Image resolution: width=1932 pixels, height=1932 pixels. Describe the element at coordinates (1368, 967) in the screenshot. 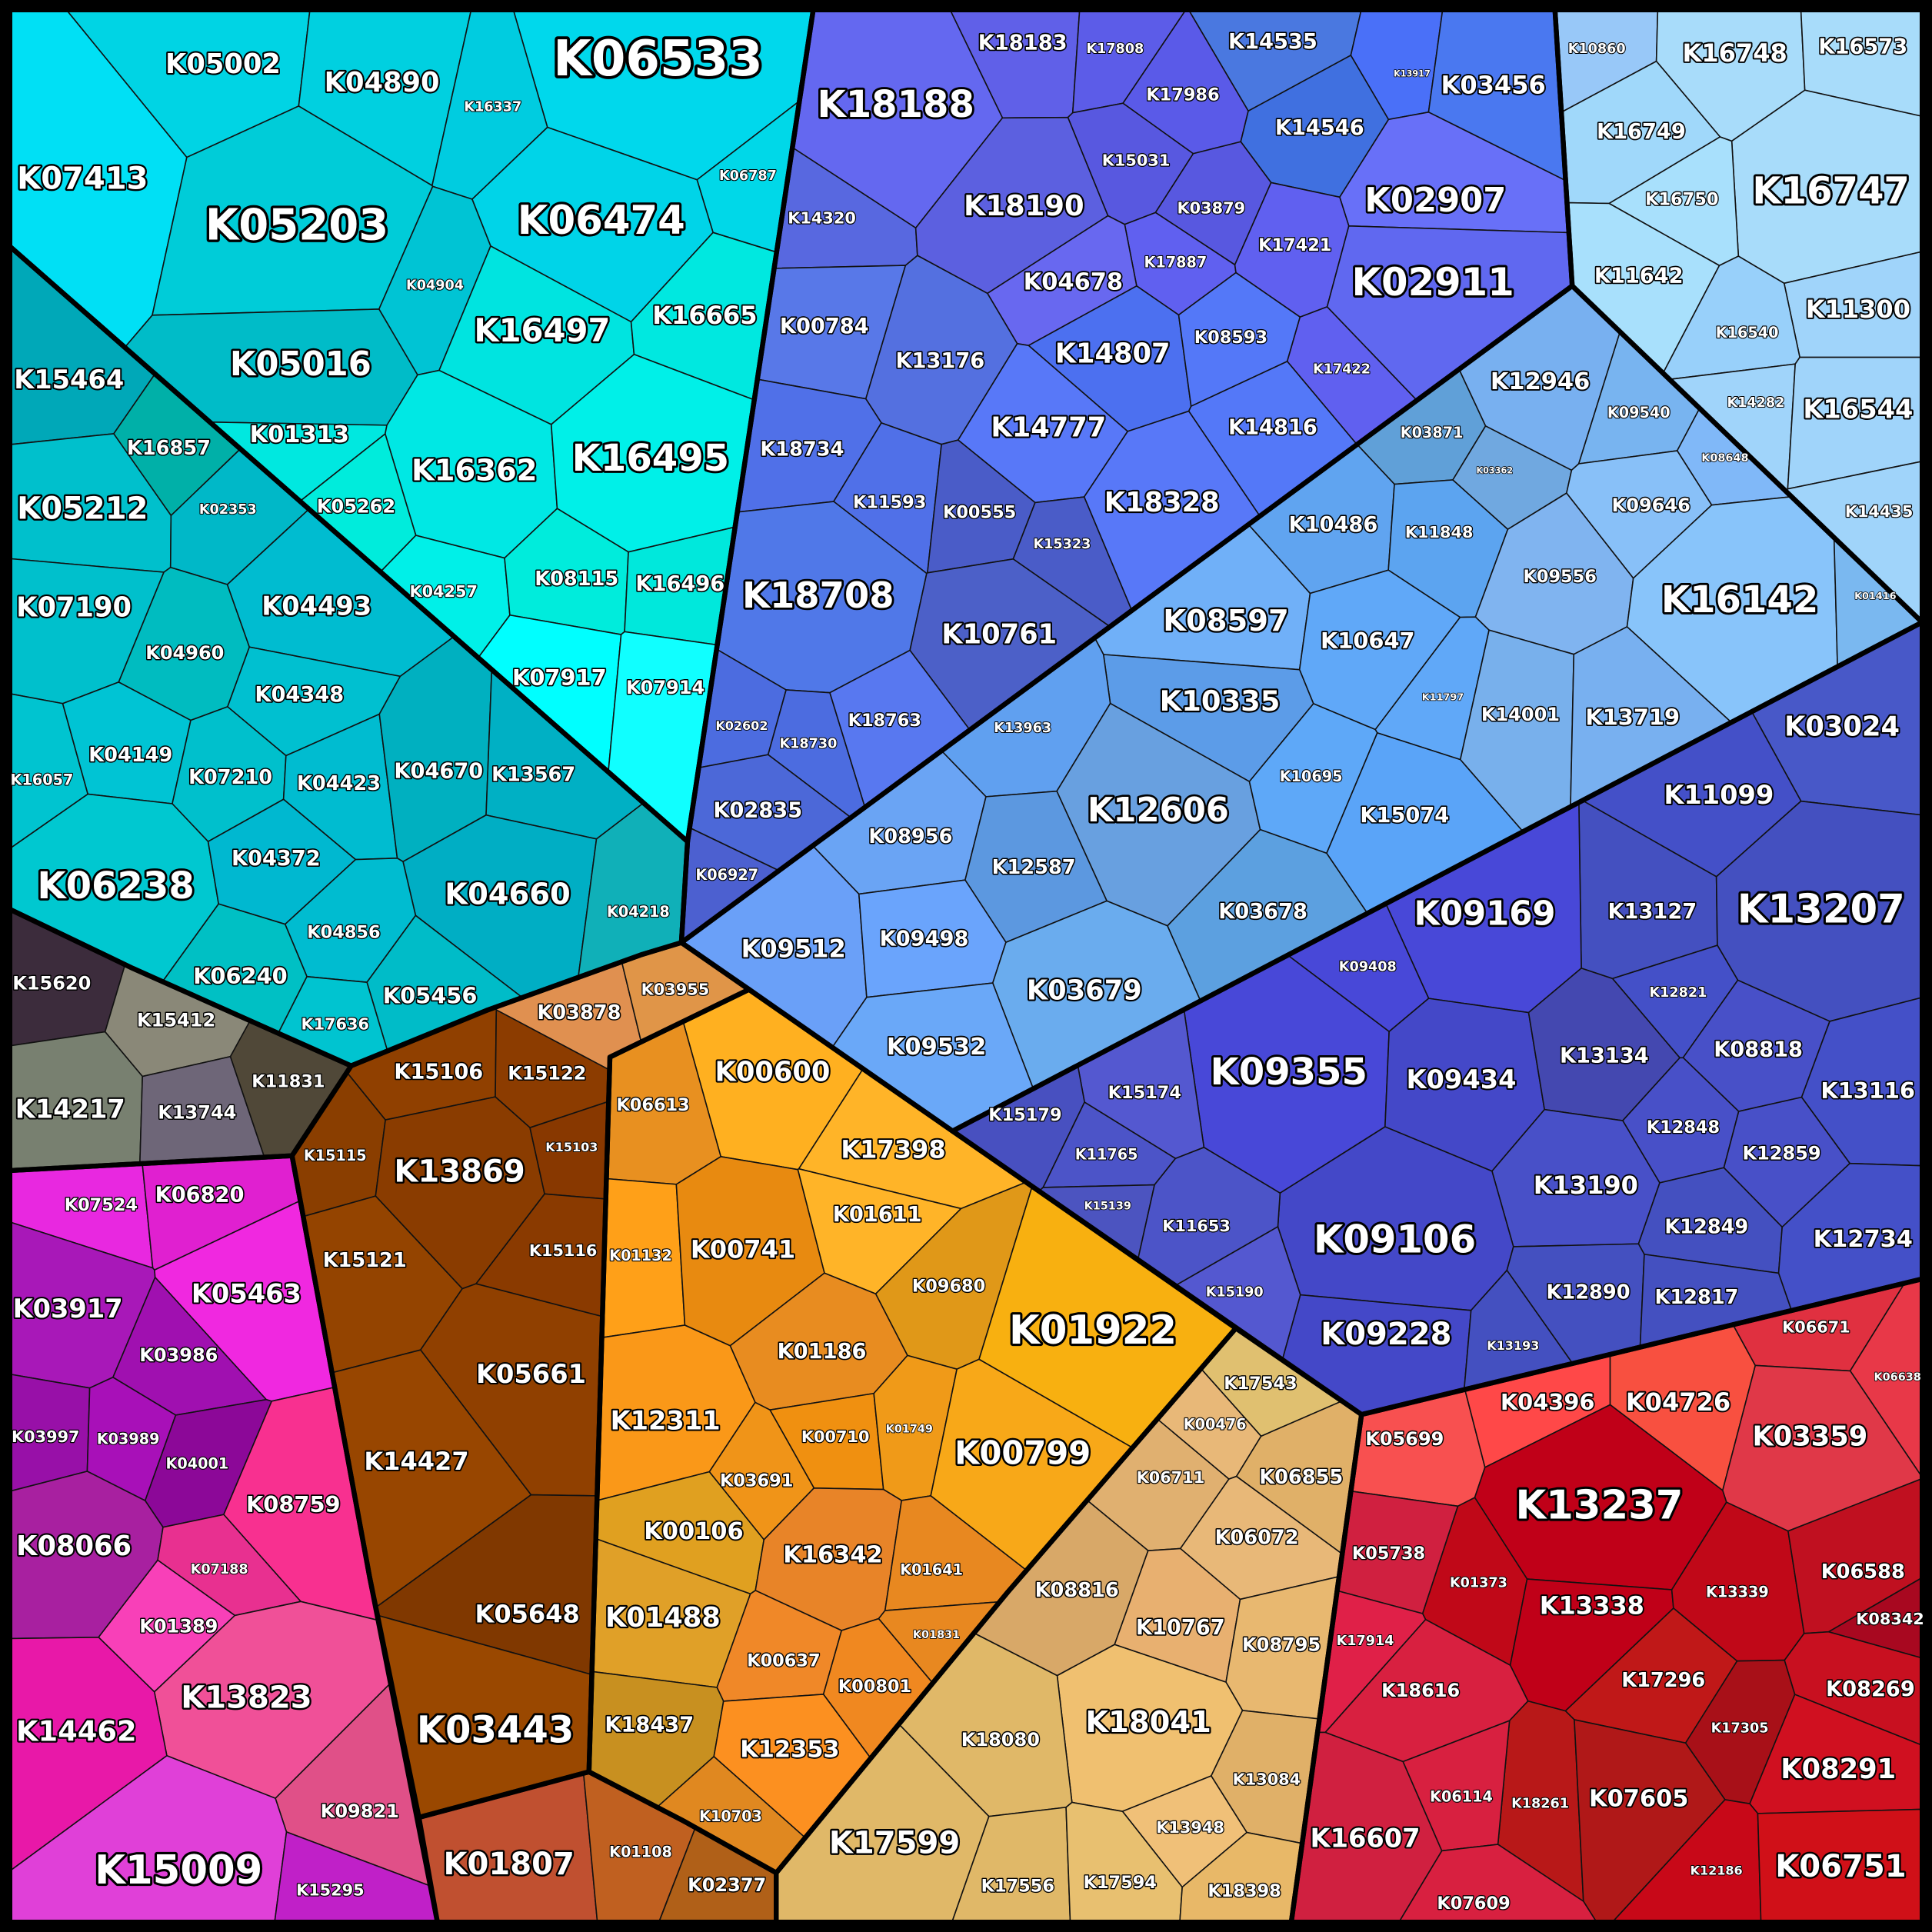

I see `cell-label: K09408` at that location.